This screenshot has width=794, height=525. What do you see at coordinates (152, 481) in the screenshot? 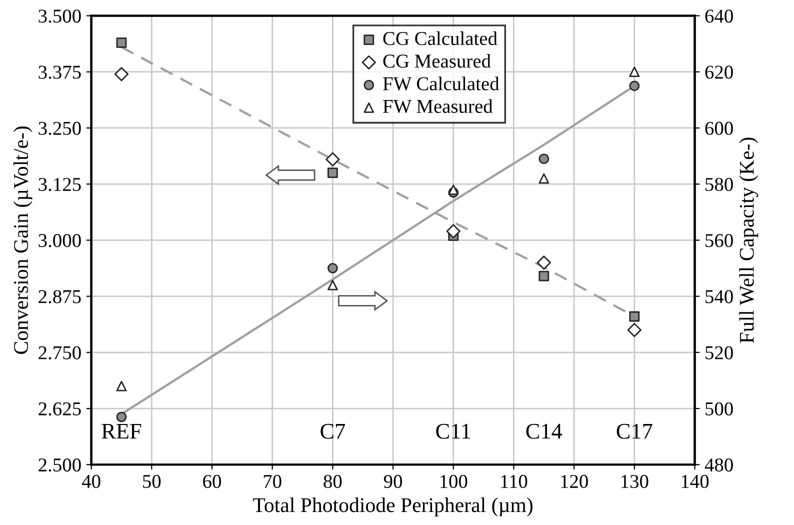
I see `x-tick-label: 50` at bounding box center [152, 481].